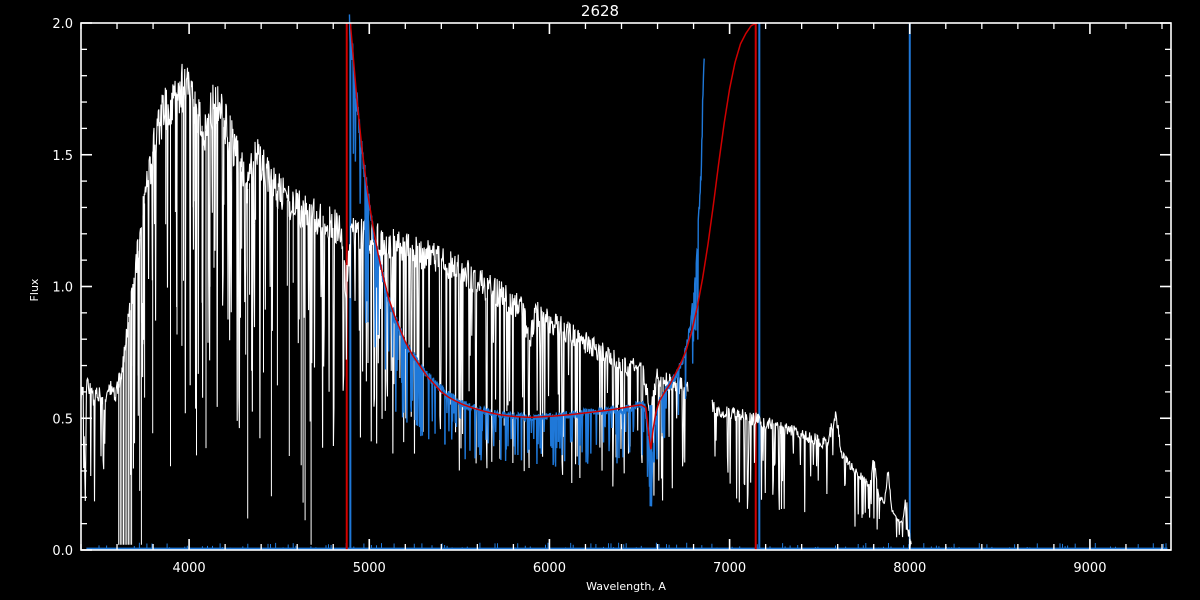 Image resolution: width=1200 pixels, height=600 pixels. I want to click on observed-absorption-lines, so click(215, 315).